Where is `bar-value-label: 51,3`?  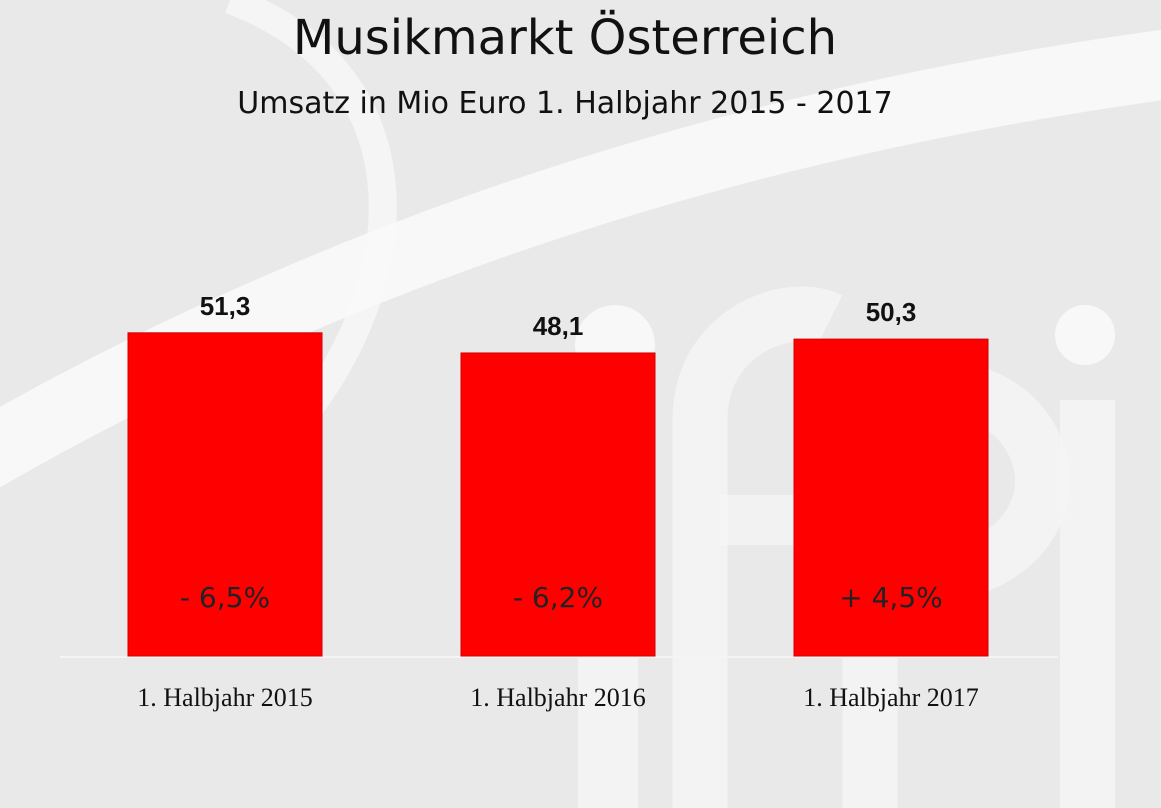
bar-value-label: 51,3 is located at coordinates (225, 306).